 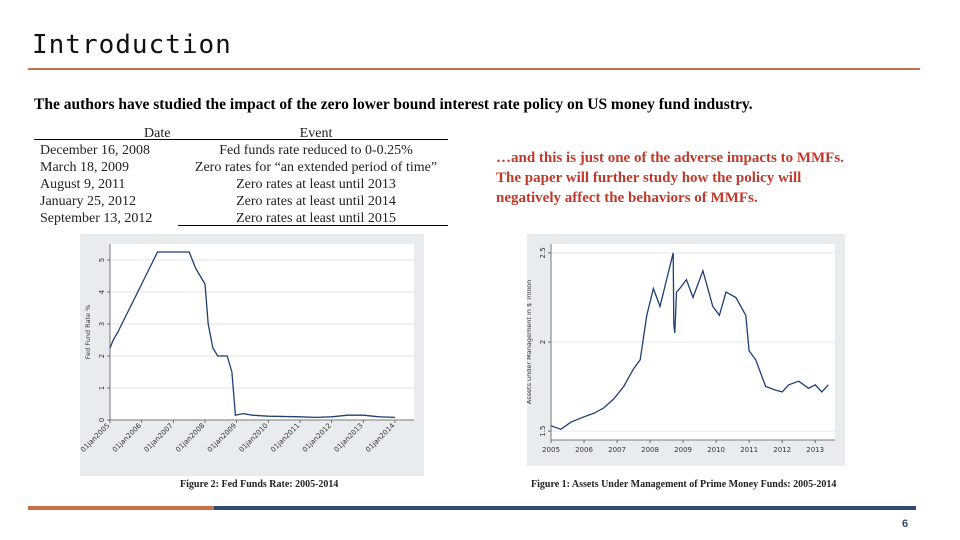 What do you see at coordinates (316, 133) in the screenshot?
I see `event-header: Event` at bounding box center [316, 133].